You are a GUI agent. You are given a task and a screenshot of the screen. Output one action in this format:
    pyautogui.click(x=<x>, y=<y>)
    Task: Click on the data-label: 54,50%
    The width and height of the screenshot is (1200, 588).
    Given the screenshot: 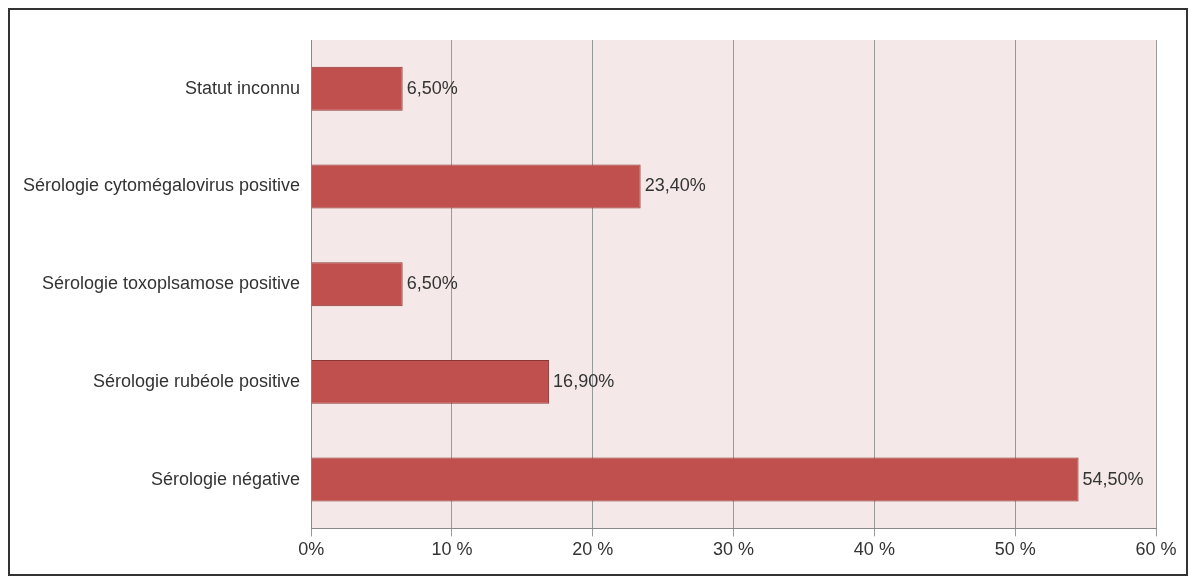 What is the action you would take?
    pyautogui.click(x=1113, y=478)
    